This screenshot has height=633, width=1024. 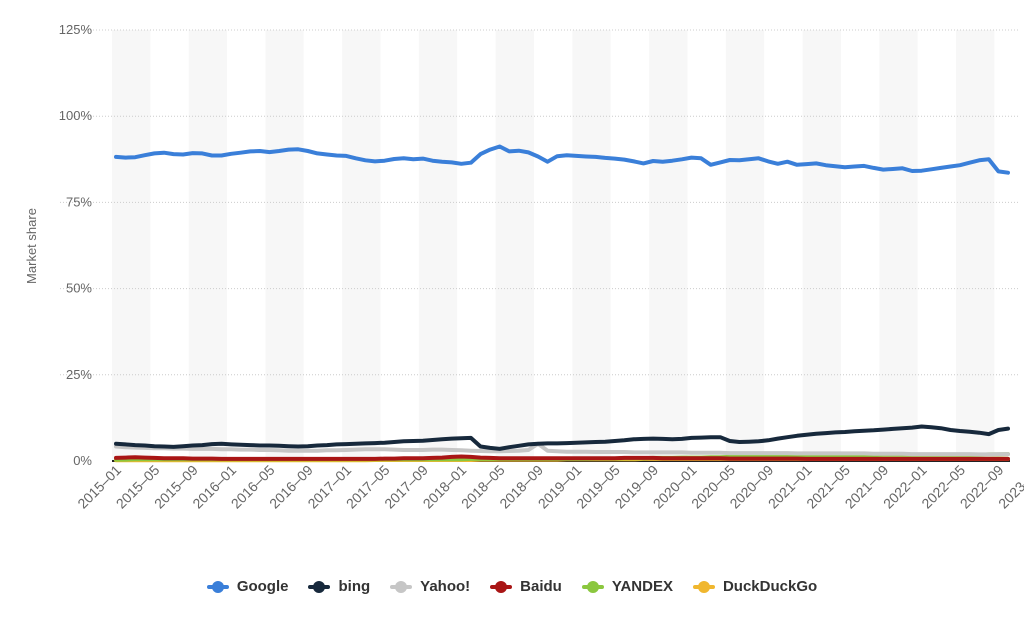 I want to click on legend-item-bing: bing, so click(x=339, y=586).